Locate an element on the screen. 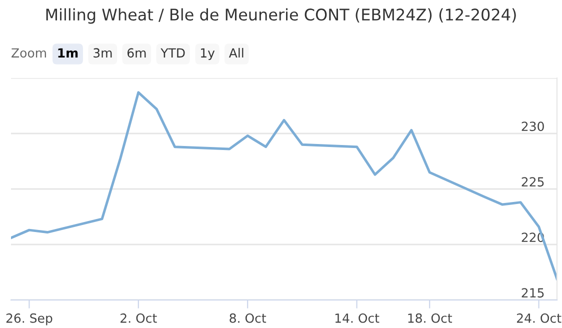 The height and width of the screenshot is (328, 562). y-tick-label: 225 is located at coordinates (533, 182).